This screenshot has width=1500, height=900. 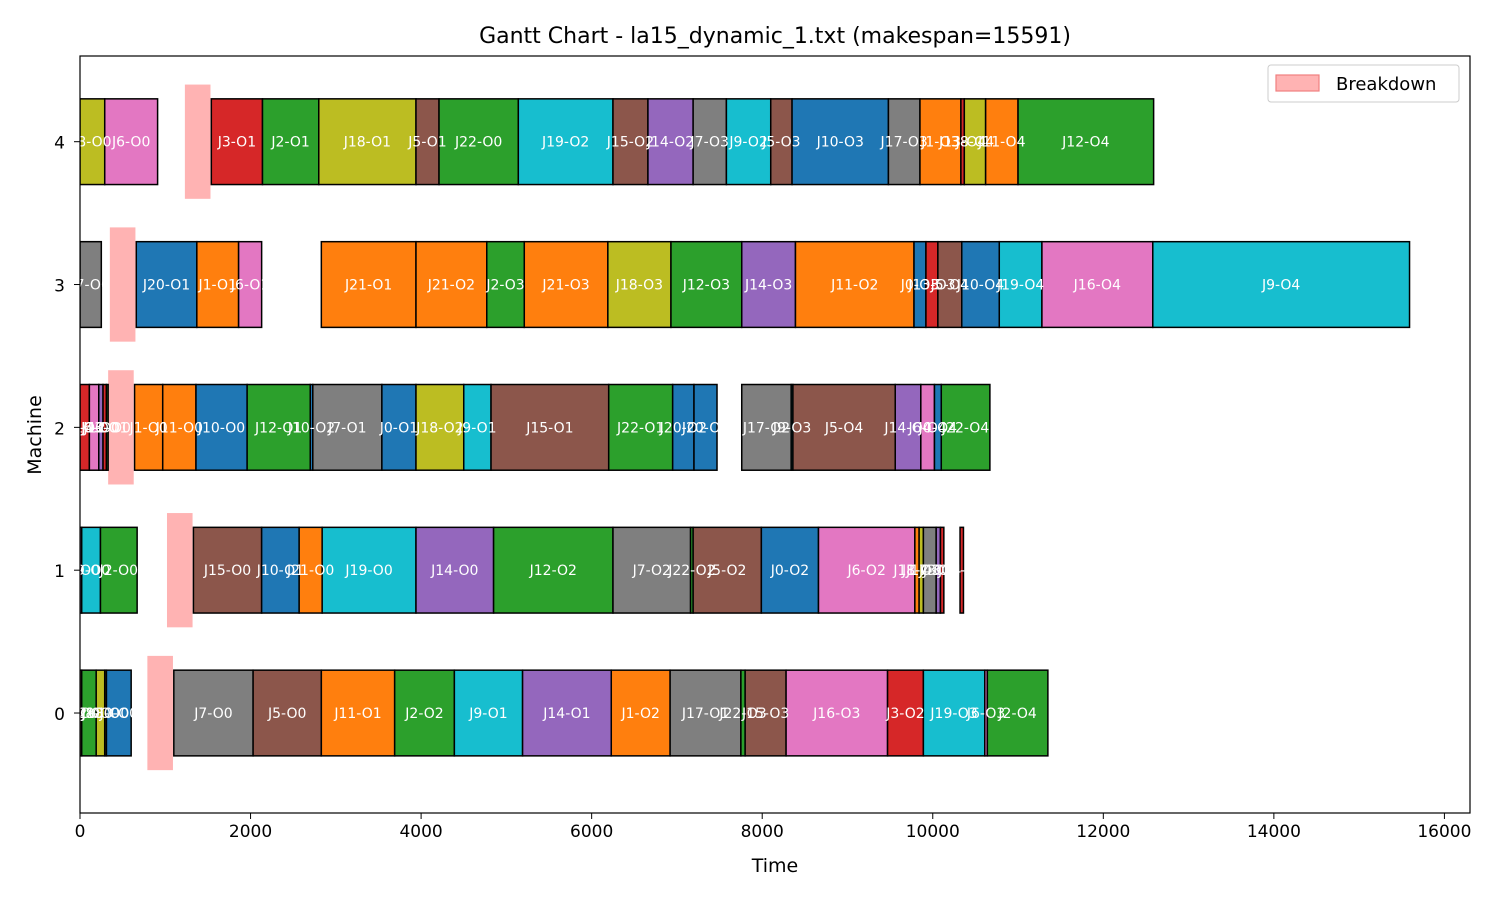 I want to click on op-label-j5-o4: J5-O4, so click(x=843, y=428).